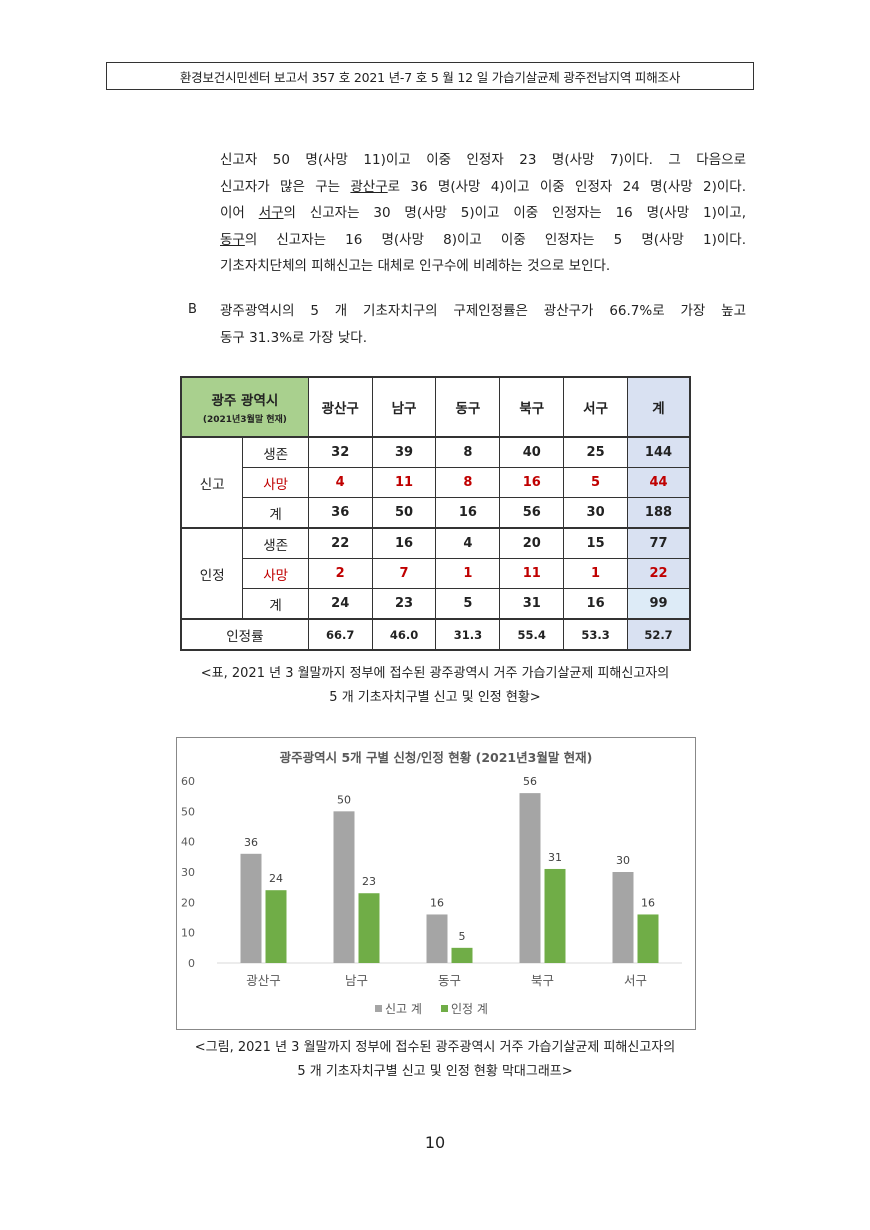  What do you see at coordinates (212, 573) in the screenshot?
I see `group-label-approved: 인정` at bounding box center [212, 573].